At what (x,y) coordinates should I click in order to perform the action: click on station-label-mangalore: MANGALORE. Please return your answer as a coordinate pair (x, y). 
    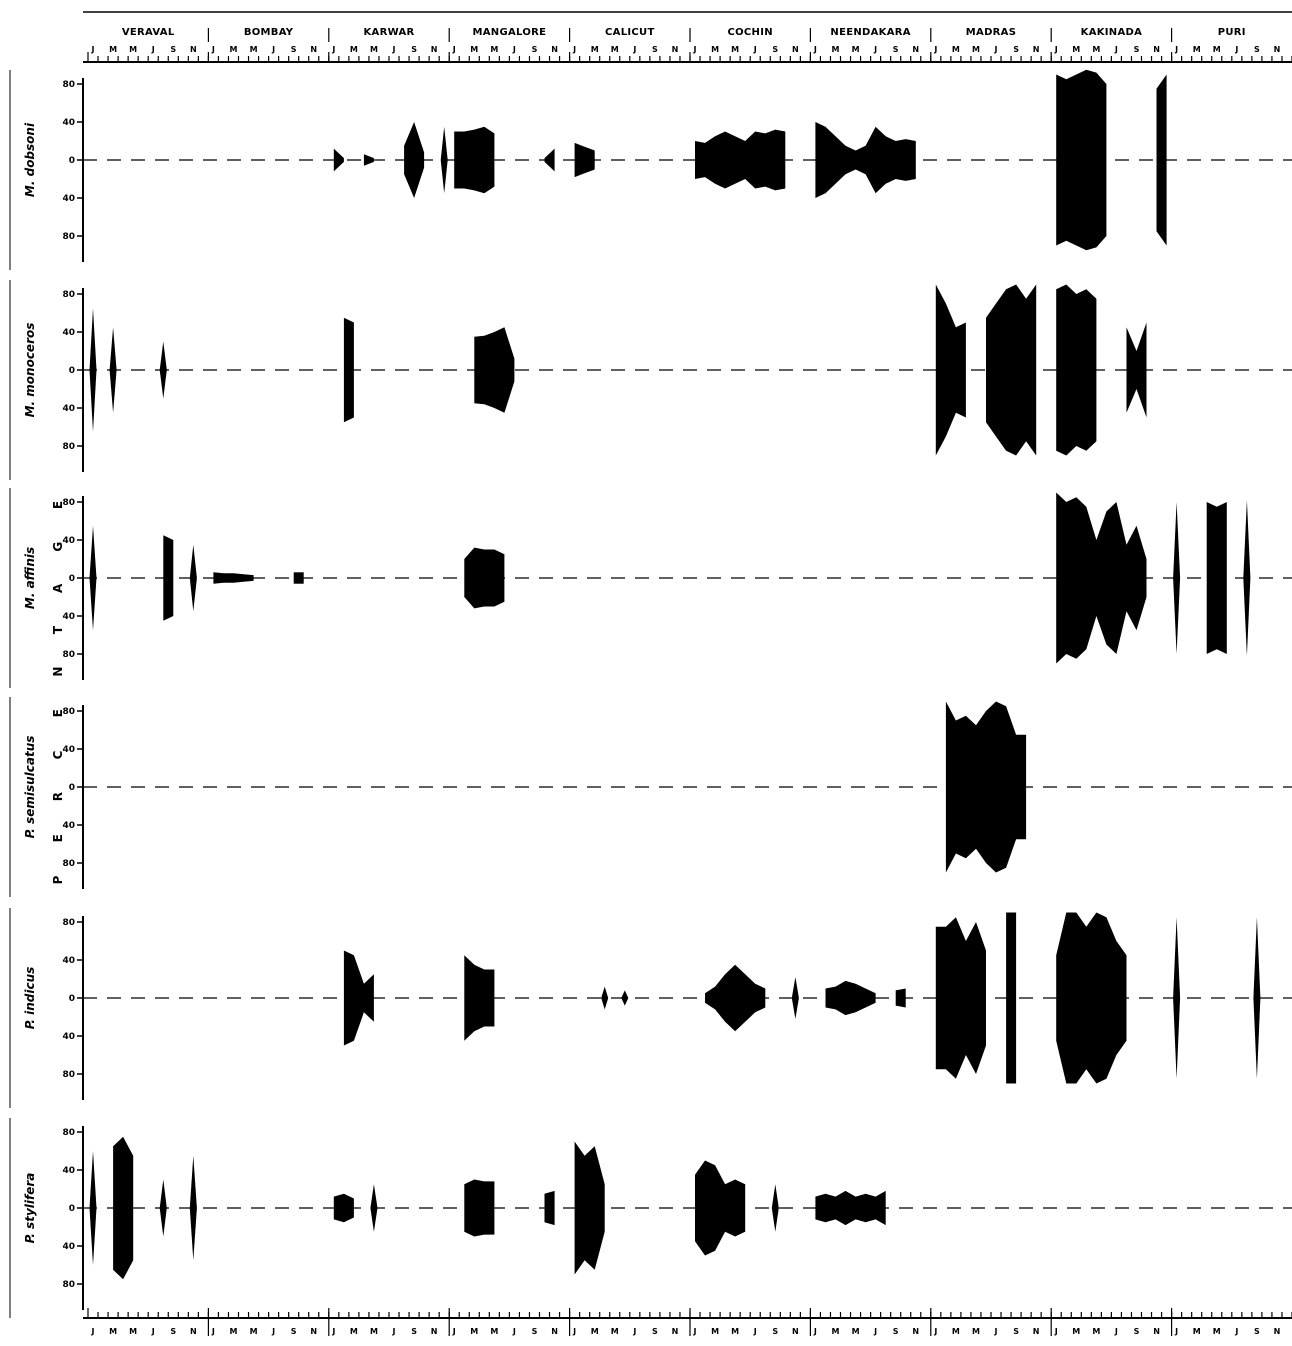
    Looking at the image, I should click on (510, 32).